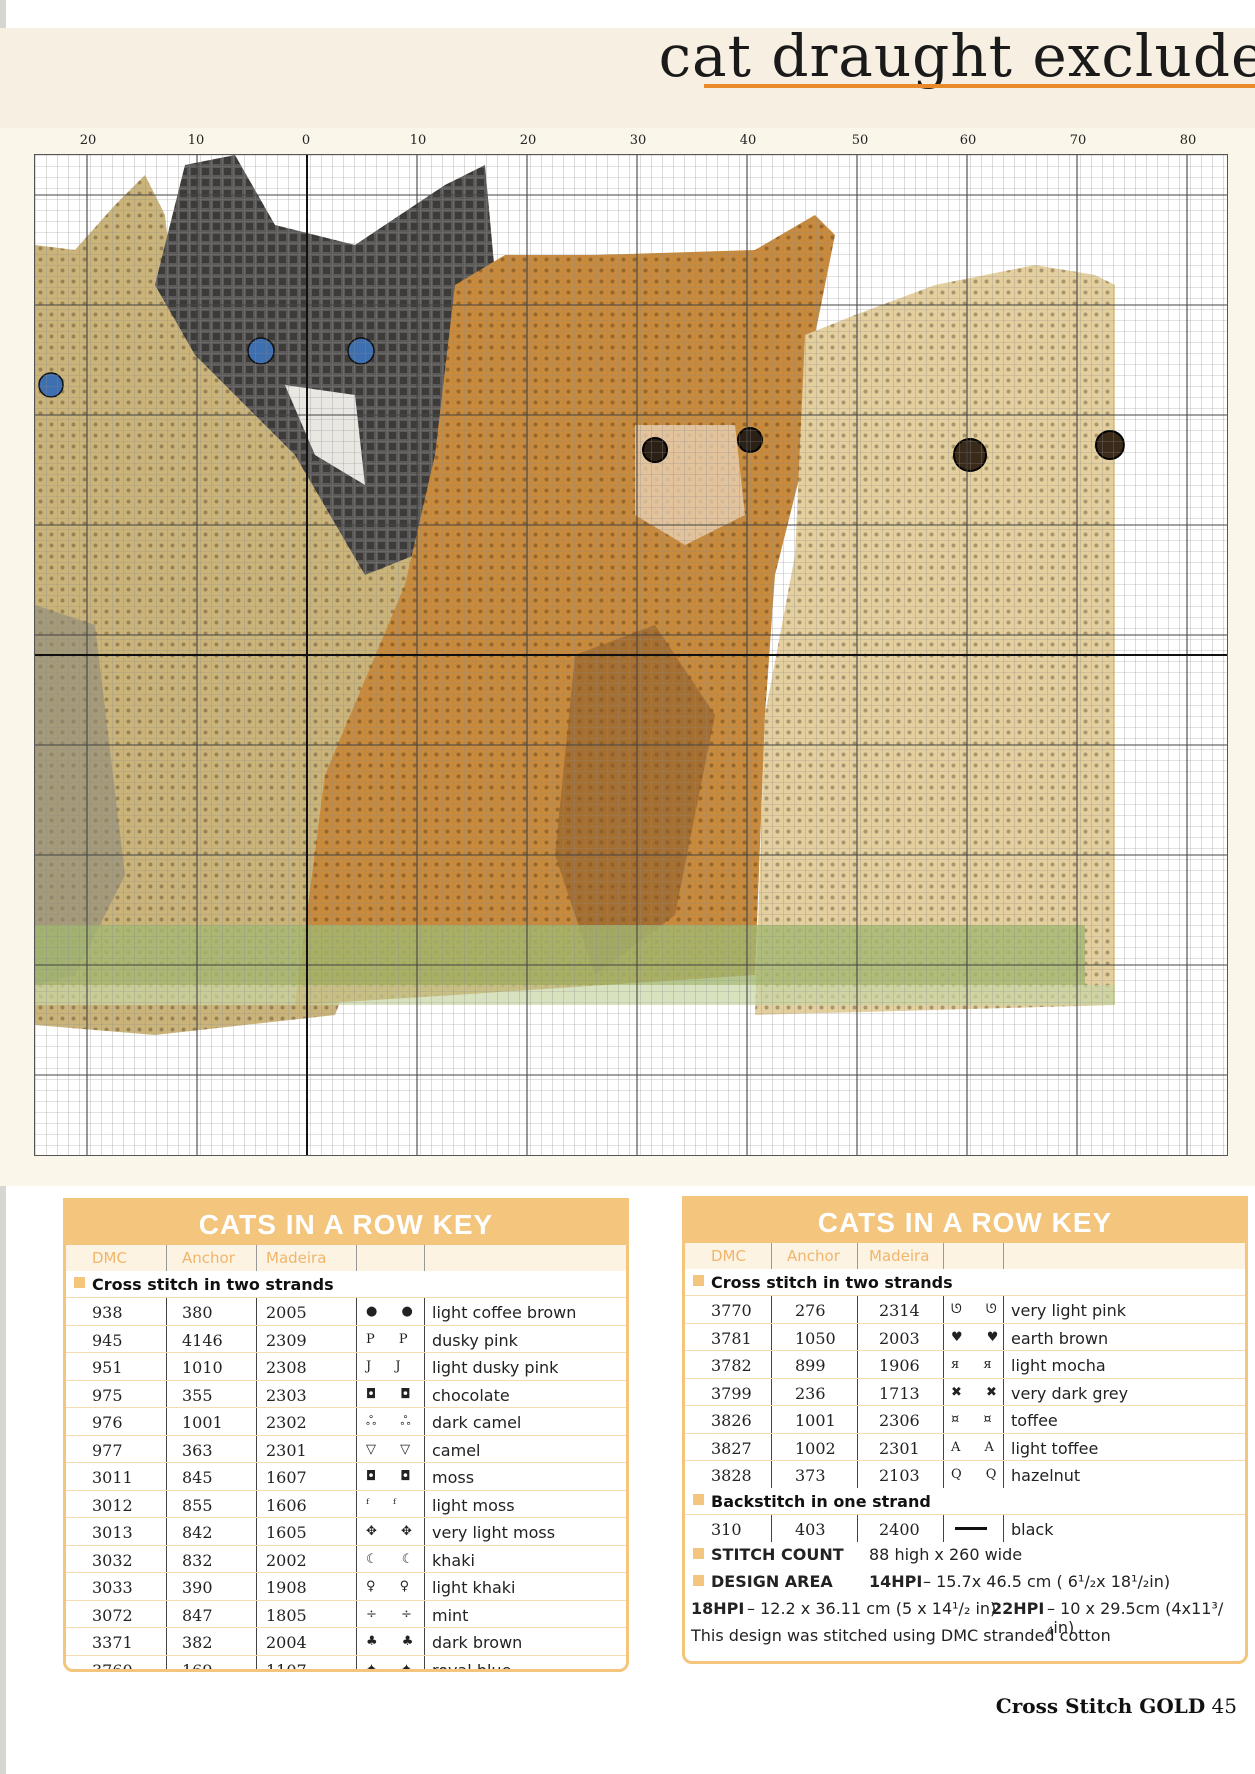 This screenshot has width=1255, height=1774. What do you see at coordinates (286, 1666) in the screenshot?
I see `madeira-code: 1107` at bounding box center [286, 1666].